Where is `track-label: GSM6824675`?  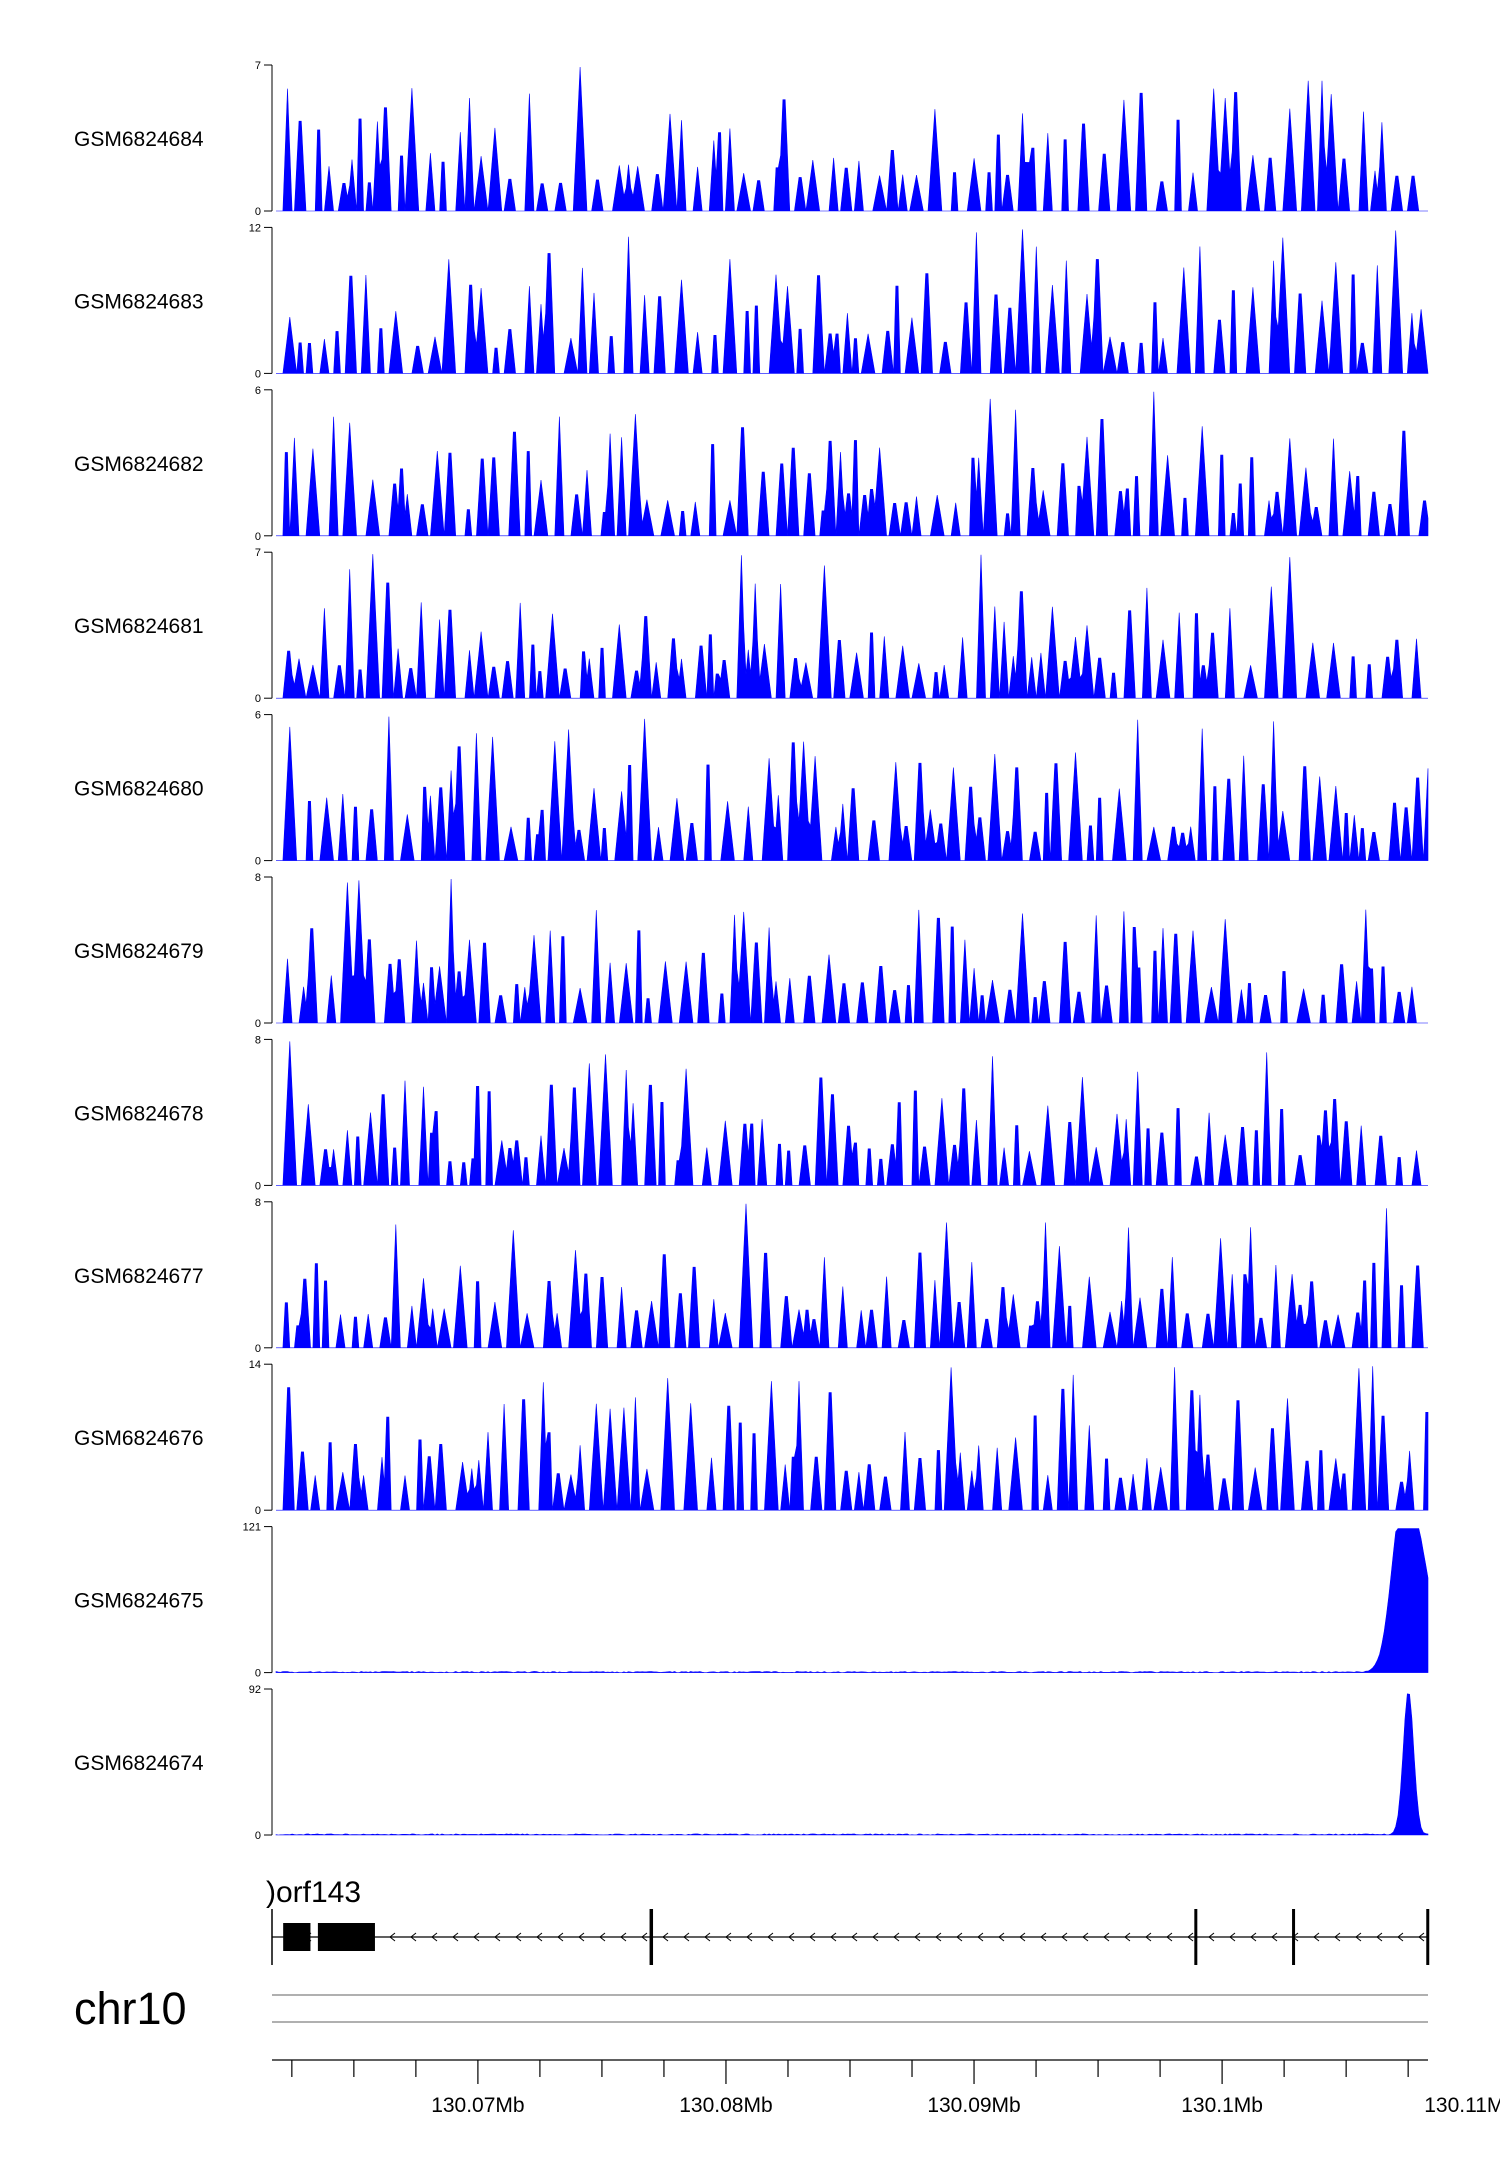 track-label: GSM6824675 is located at coordinates (139, 1601).